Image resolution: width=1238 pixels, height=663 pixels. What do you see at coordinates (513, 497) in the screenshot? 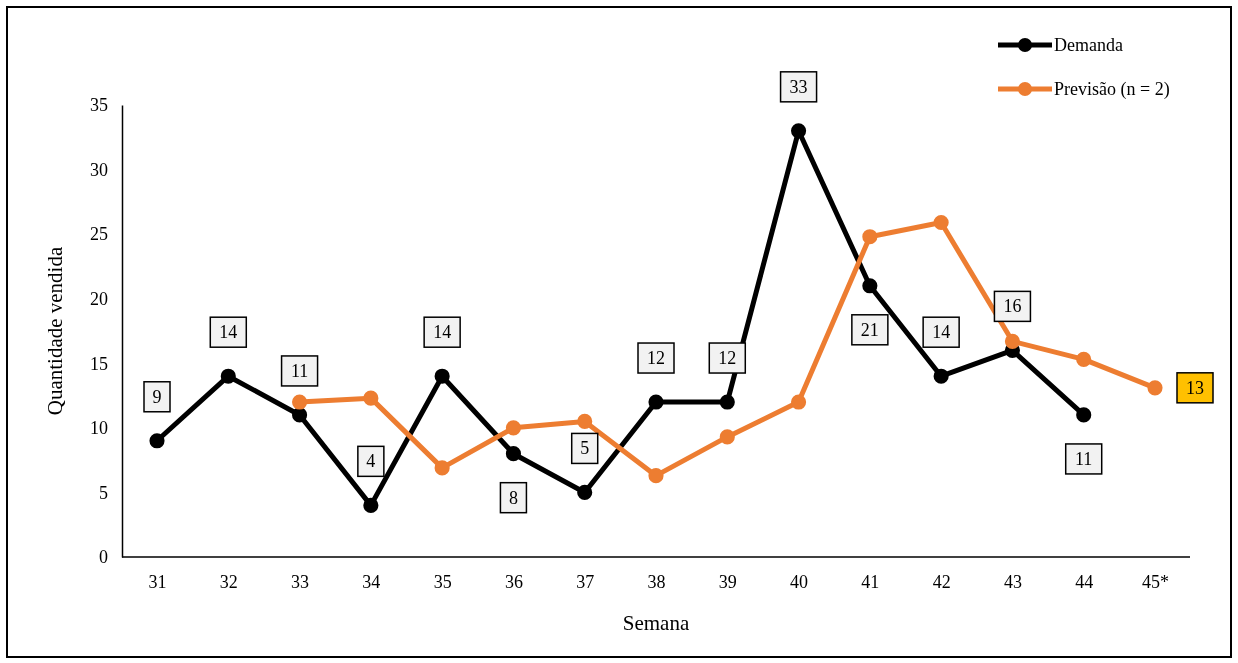
I see `data-label: 8` at bounding box center [513, 497].